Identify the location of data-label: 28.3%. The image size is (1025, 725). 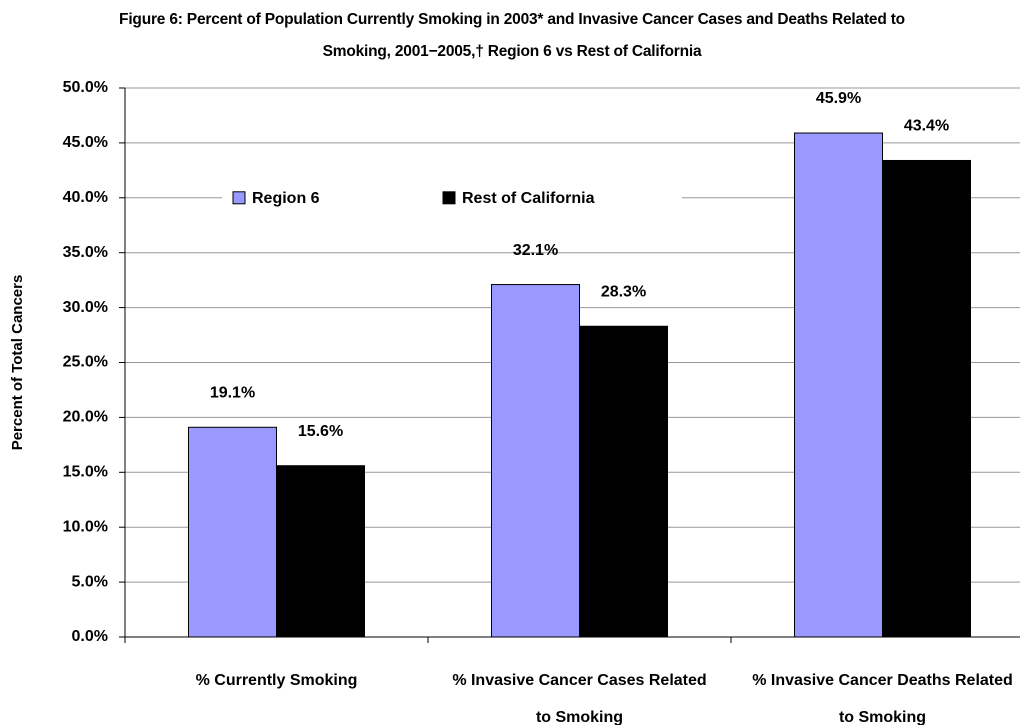
(623, 291).